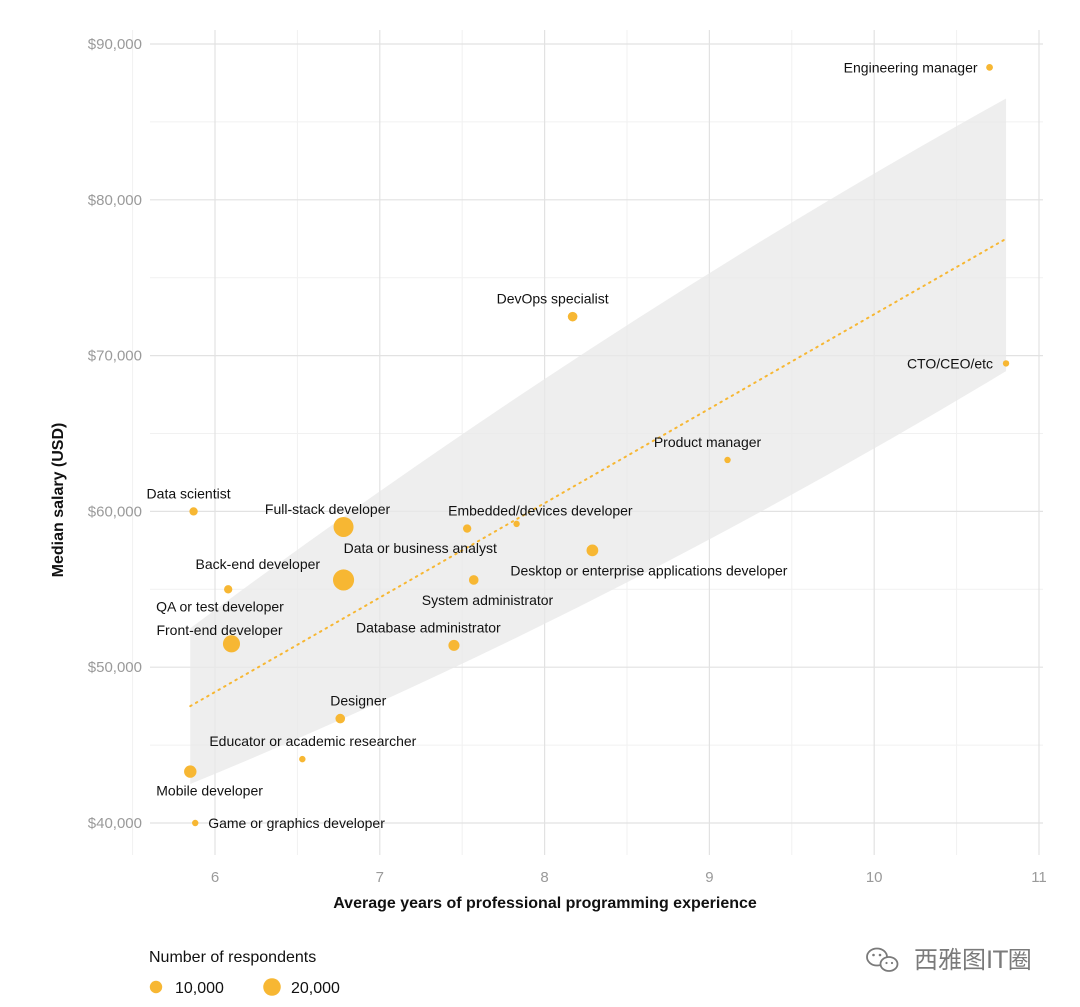 The width and height of the screenshot is (1080, 1007). What do you see at coordinates (115, 200) in the screenshot?
I see `y-tick-label: $80,000` at bounding box center [115, 200].